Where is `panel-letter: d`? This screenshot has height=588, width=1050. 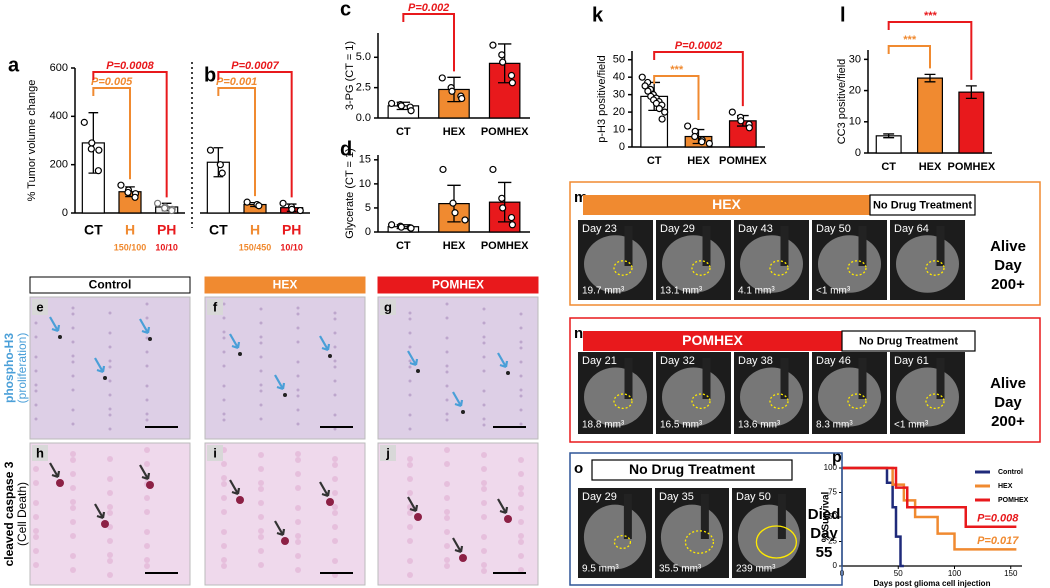 panel-letter: d is located at coordinates (346, 149).